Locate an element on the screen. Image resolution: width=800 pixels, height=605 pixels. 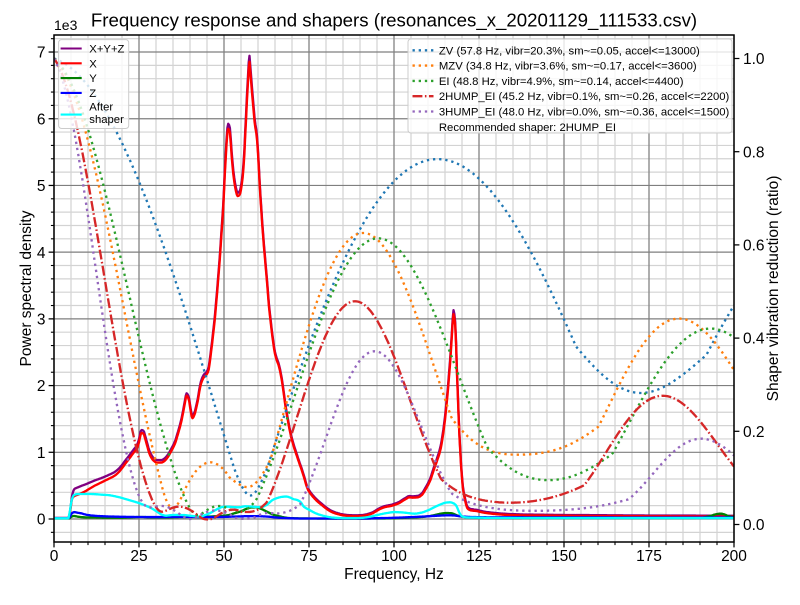
svg-text: 25 is located at coordinates (138, 556).